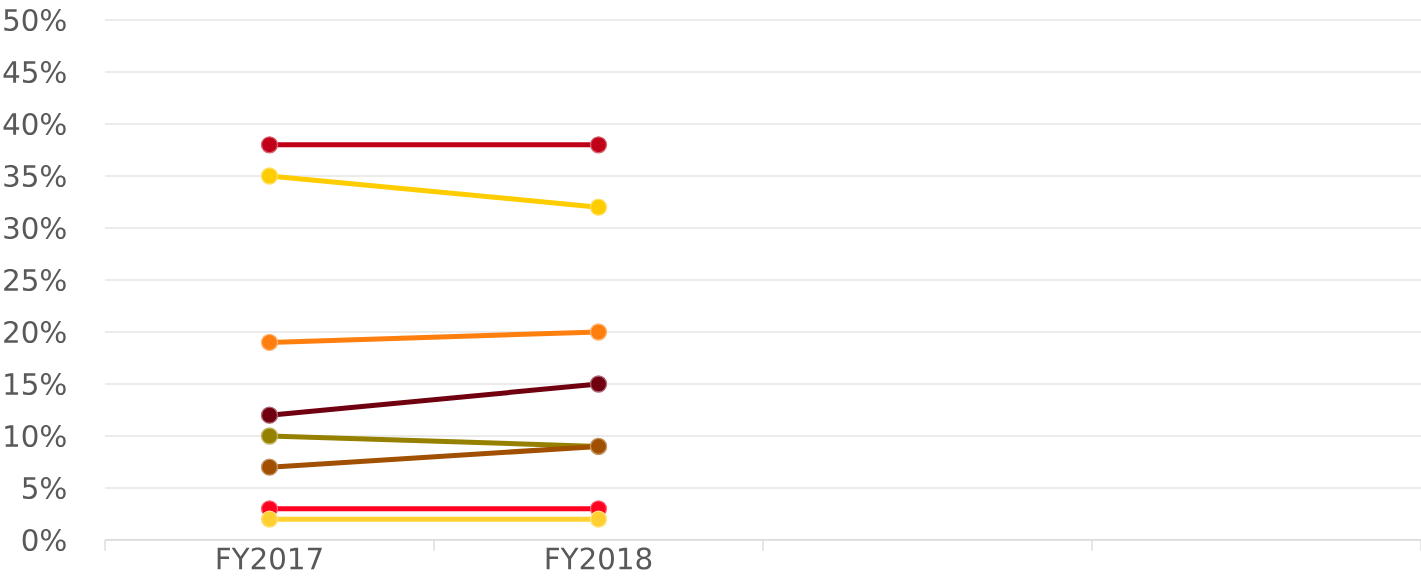 The image size is (1421, 582). Describe the element at coordinates (34, 72) in the screenshot. I see `y-tick-label: 45%` at that location.